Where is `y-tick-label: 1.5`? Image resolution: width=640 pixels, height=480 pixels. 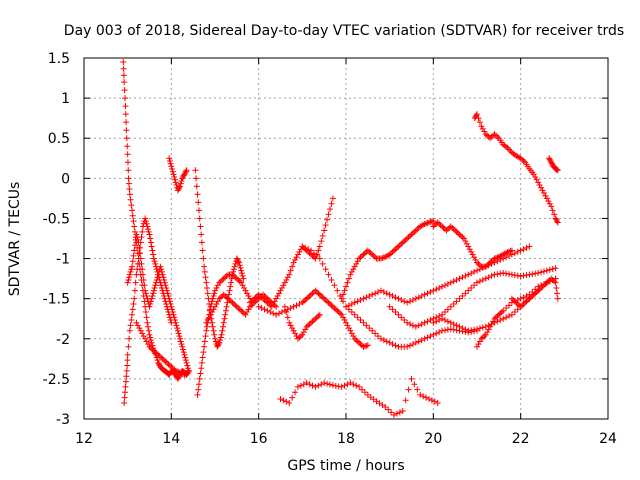 y-tick-label: 1.5 is located at coordinates (59, 59).